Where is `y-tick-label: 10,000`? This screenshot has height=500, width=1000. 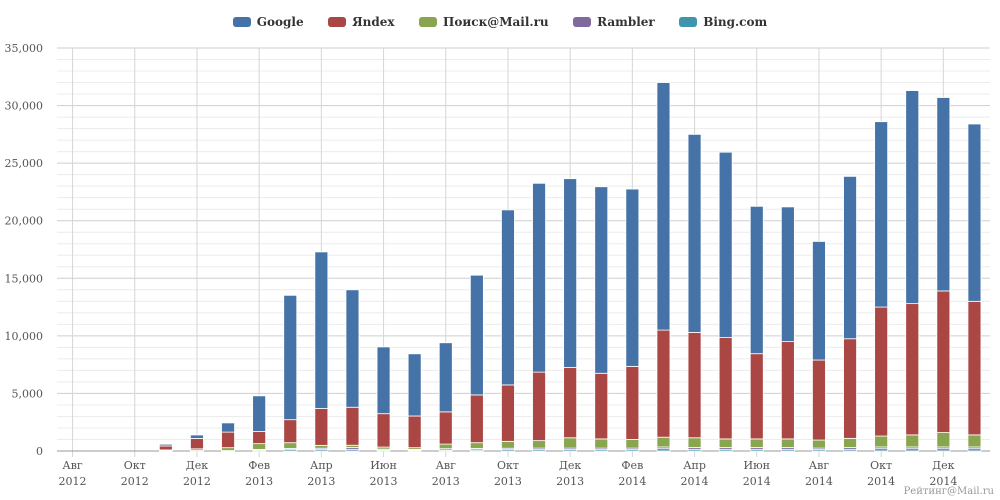
y-tick-label: 10,000 is located at coordinates (24, 336).